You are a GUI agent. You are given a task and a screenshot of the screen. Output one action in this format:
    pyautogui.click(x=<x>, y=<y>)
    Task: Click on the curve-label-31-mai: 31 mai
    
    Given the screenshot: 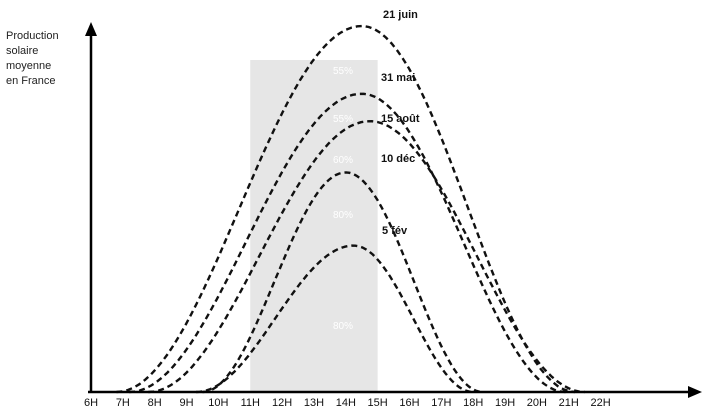 What is the action you would take?
    pyautogui.click(x=398, y=78)
    